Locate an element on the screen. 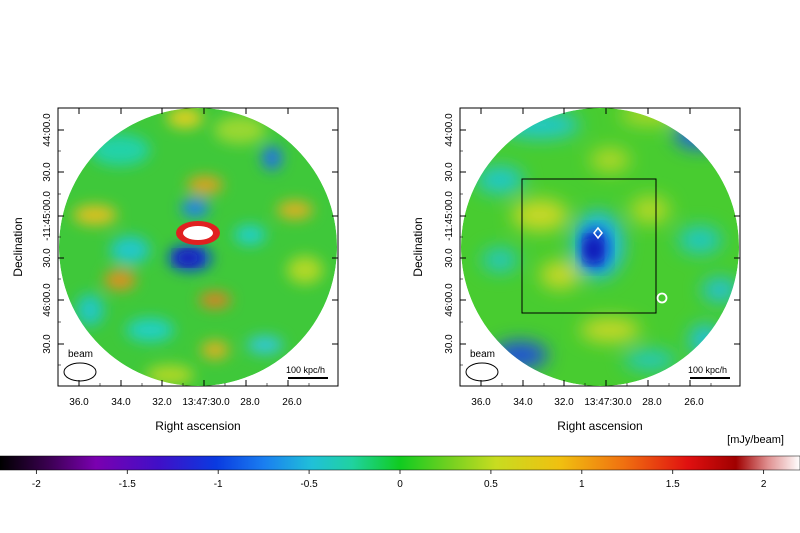  colorbar-tick-label: 1 is located at coordinates (582, 484).